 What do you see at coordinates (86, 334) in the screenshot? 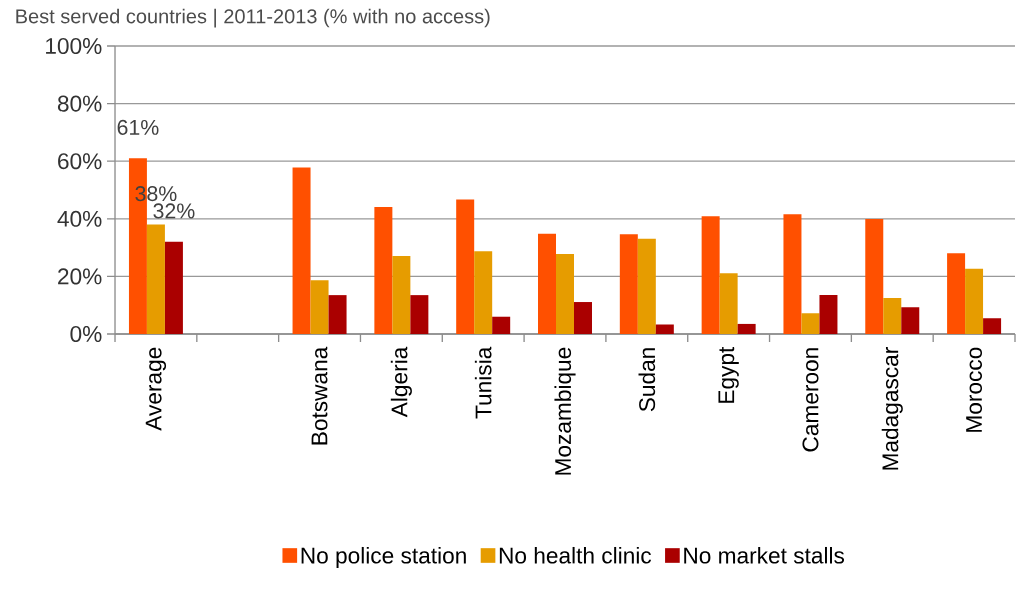
I see `y-tick-label: 0%` at bounding box center [86, 334].